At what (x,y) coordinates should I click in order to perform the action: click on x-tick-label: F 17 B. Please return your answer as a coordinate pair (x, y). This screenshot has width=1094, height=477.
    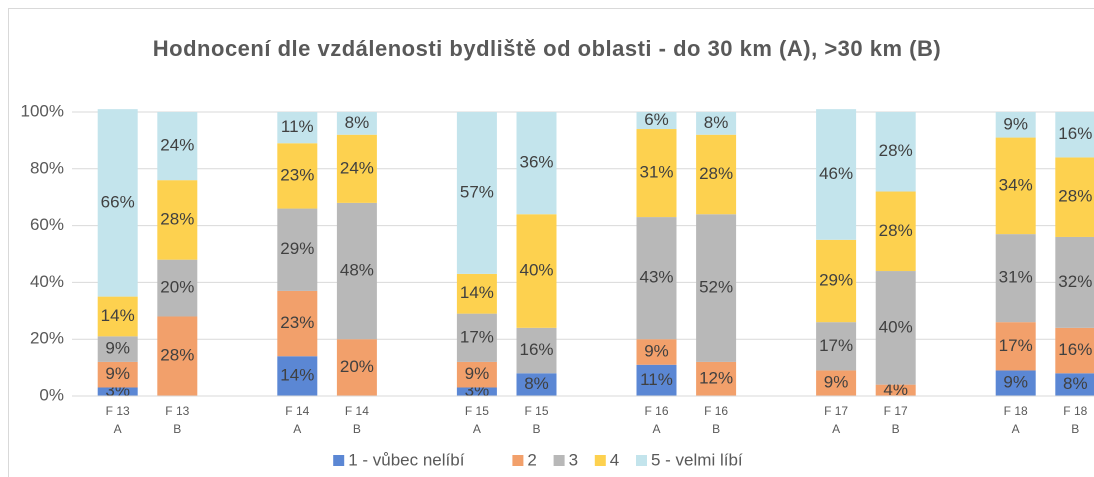
    Looking at the image, I should click on (895, 420).